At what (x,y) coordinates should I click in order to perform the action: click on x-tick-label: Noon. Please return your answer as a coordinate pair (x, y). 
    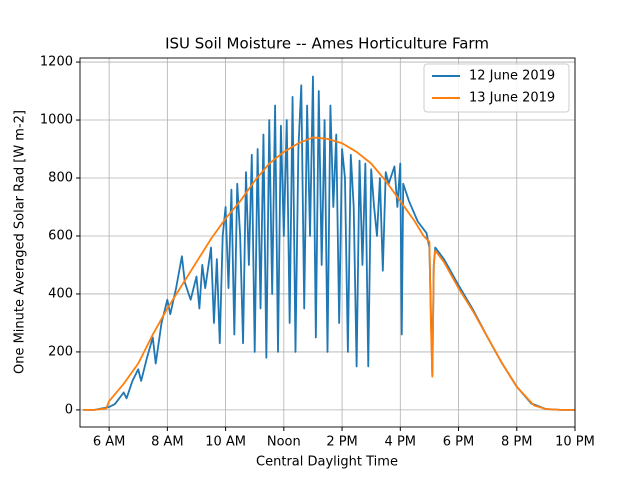
    Looking at the image, I should click on (284, 442).